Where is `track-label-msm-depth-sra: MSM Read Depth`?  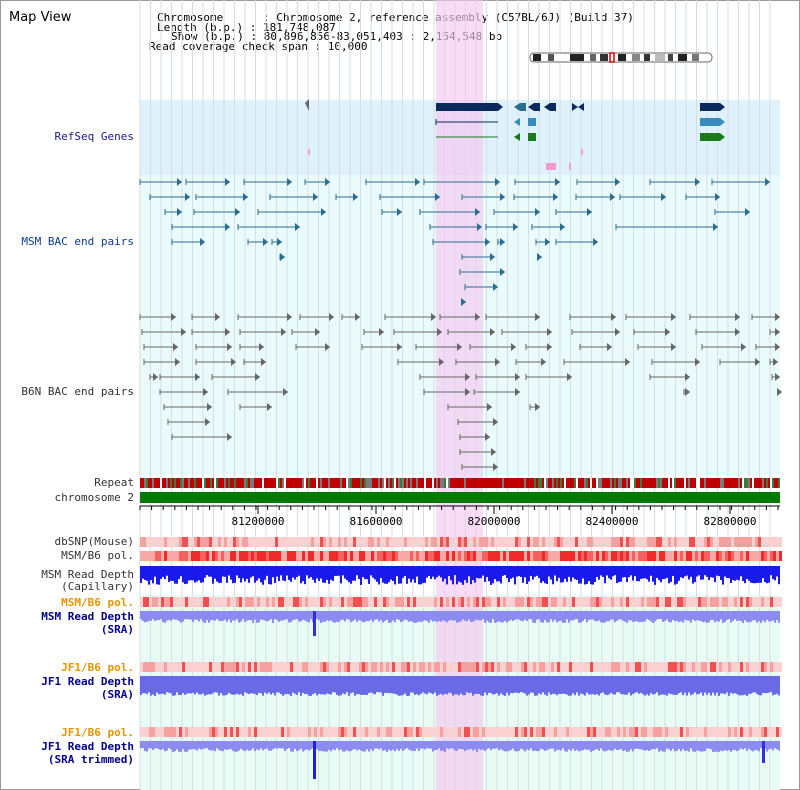
track-label-msm-depth-sra: MSM Read Depth is located at coordinates (87, 616).